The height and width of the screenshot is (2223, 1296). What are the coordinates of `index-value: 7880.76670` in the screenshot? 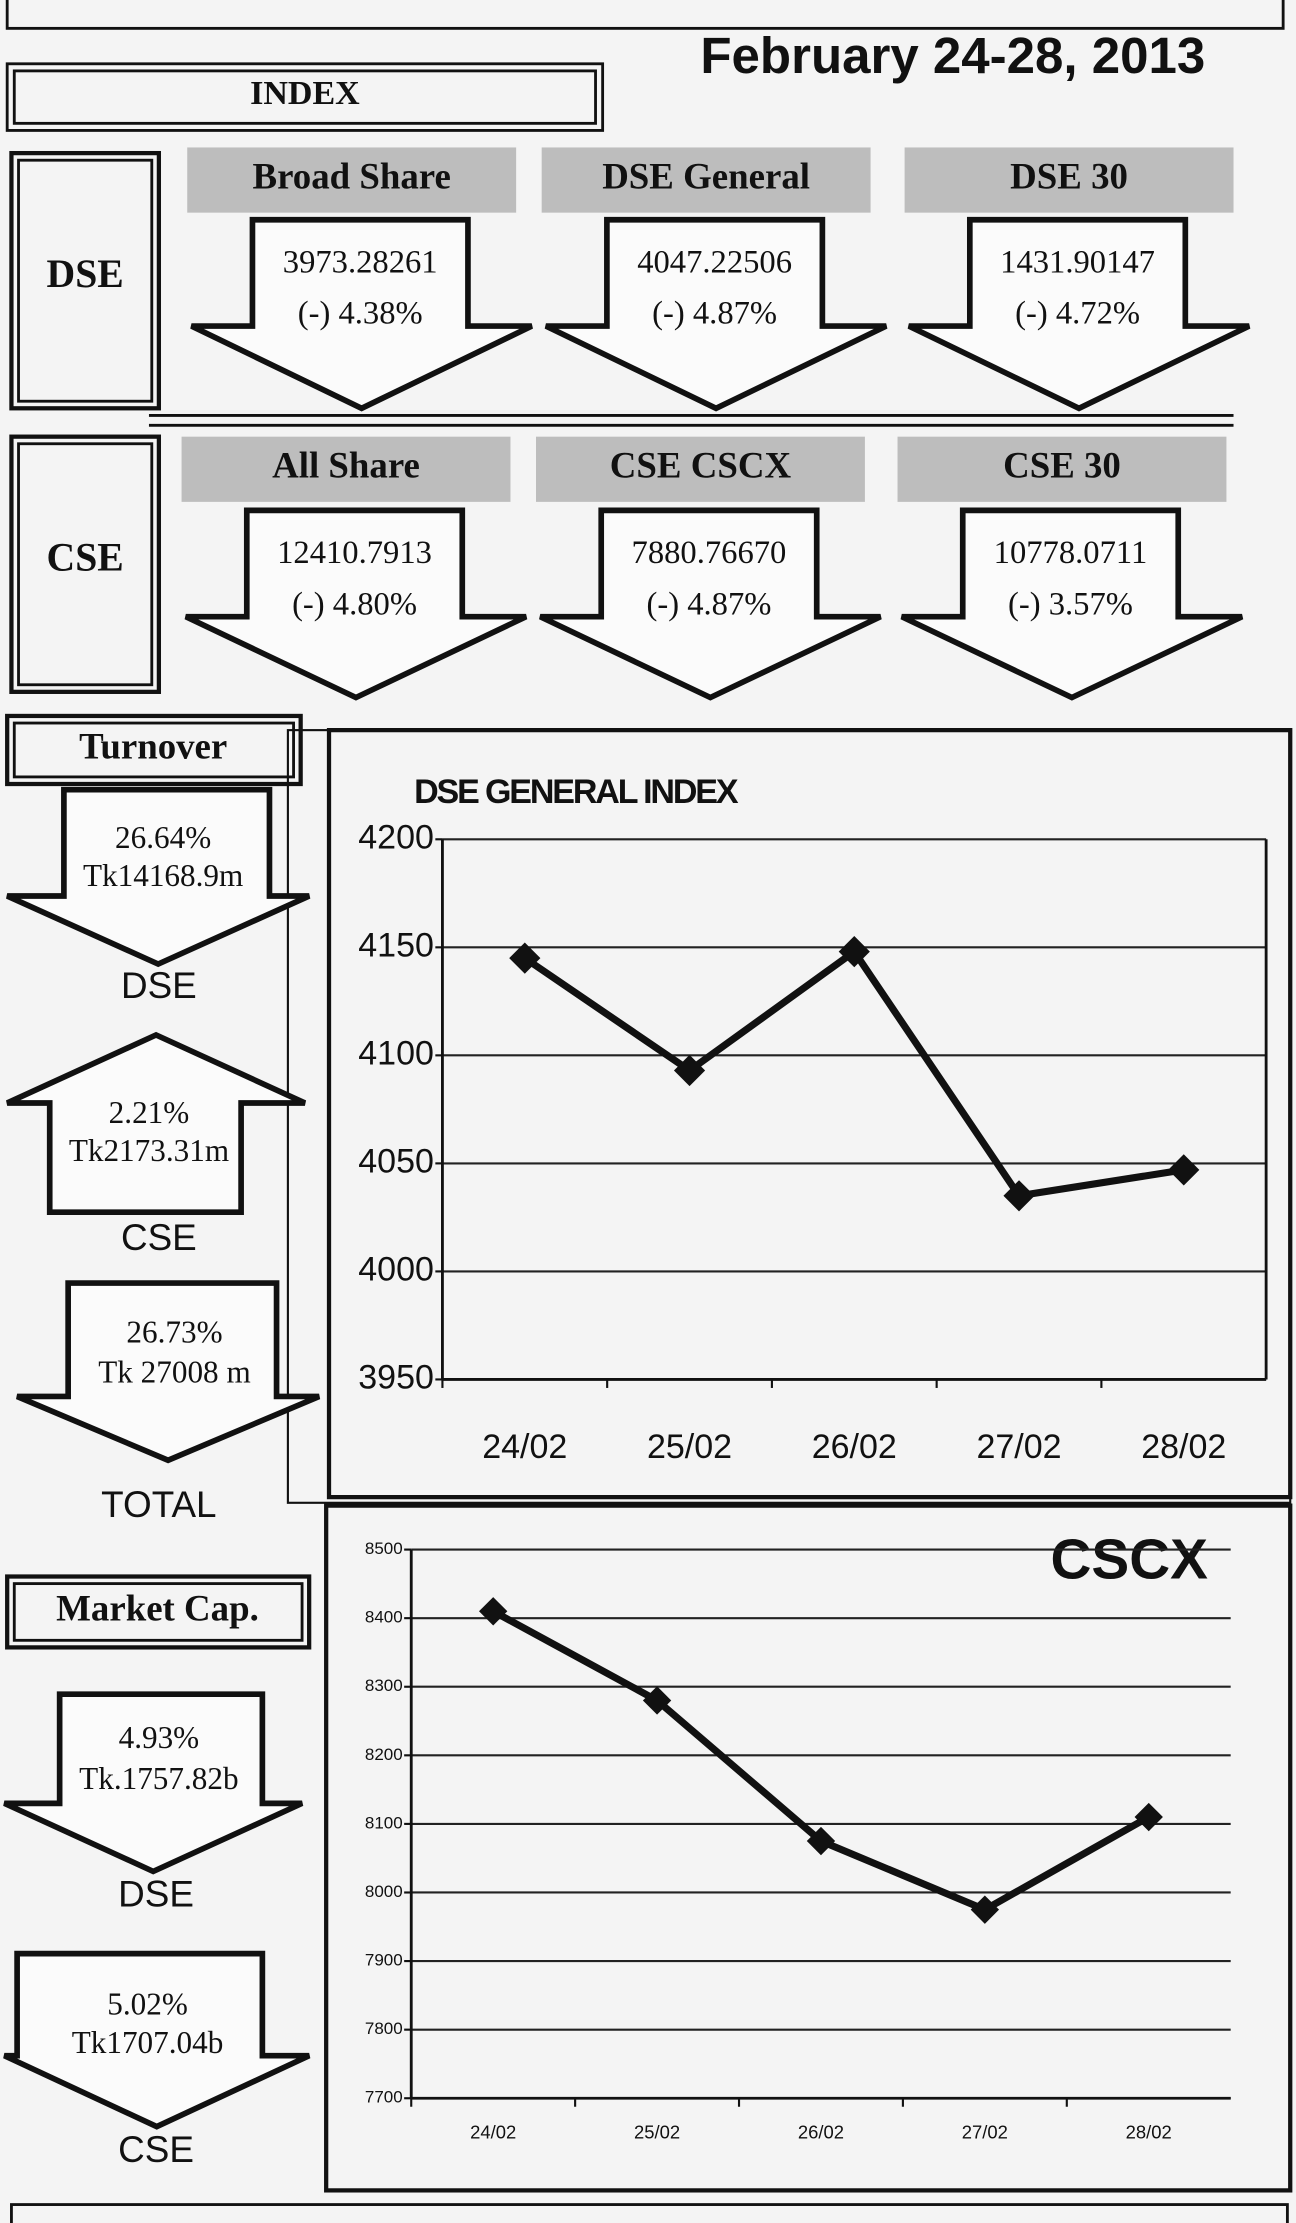 It's located at (709, 553).